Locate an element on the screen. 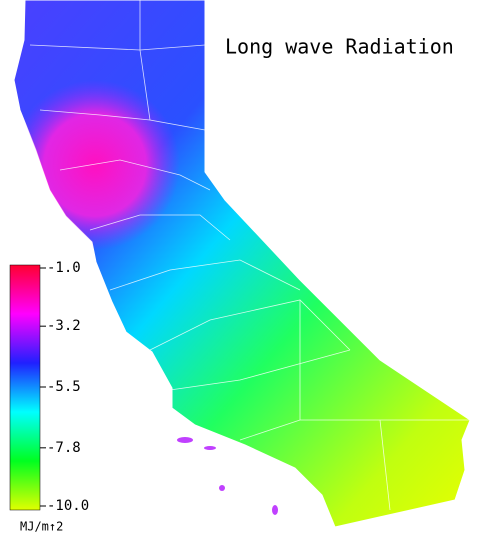 This screenshot has height=554, width=500. colorbar-ramp is located at coordinates (25, 387).